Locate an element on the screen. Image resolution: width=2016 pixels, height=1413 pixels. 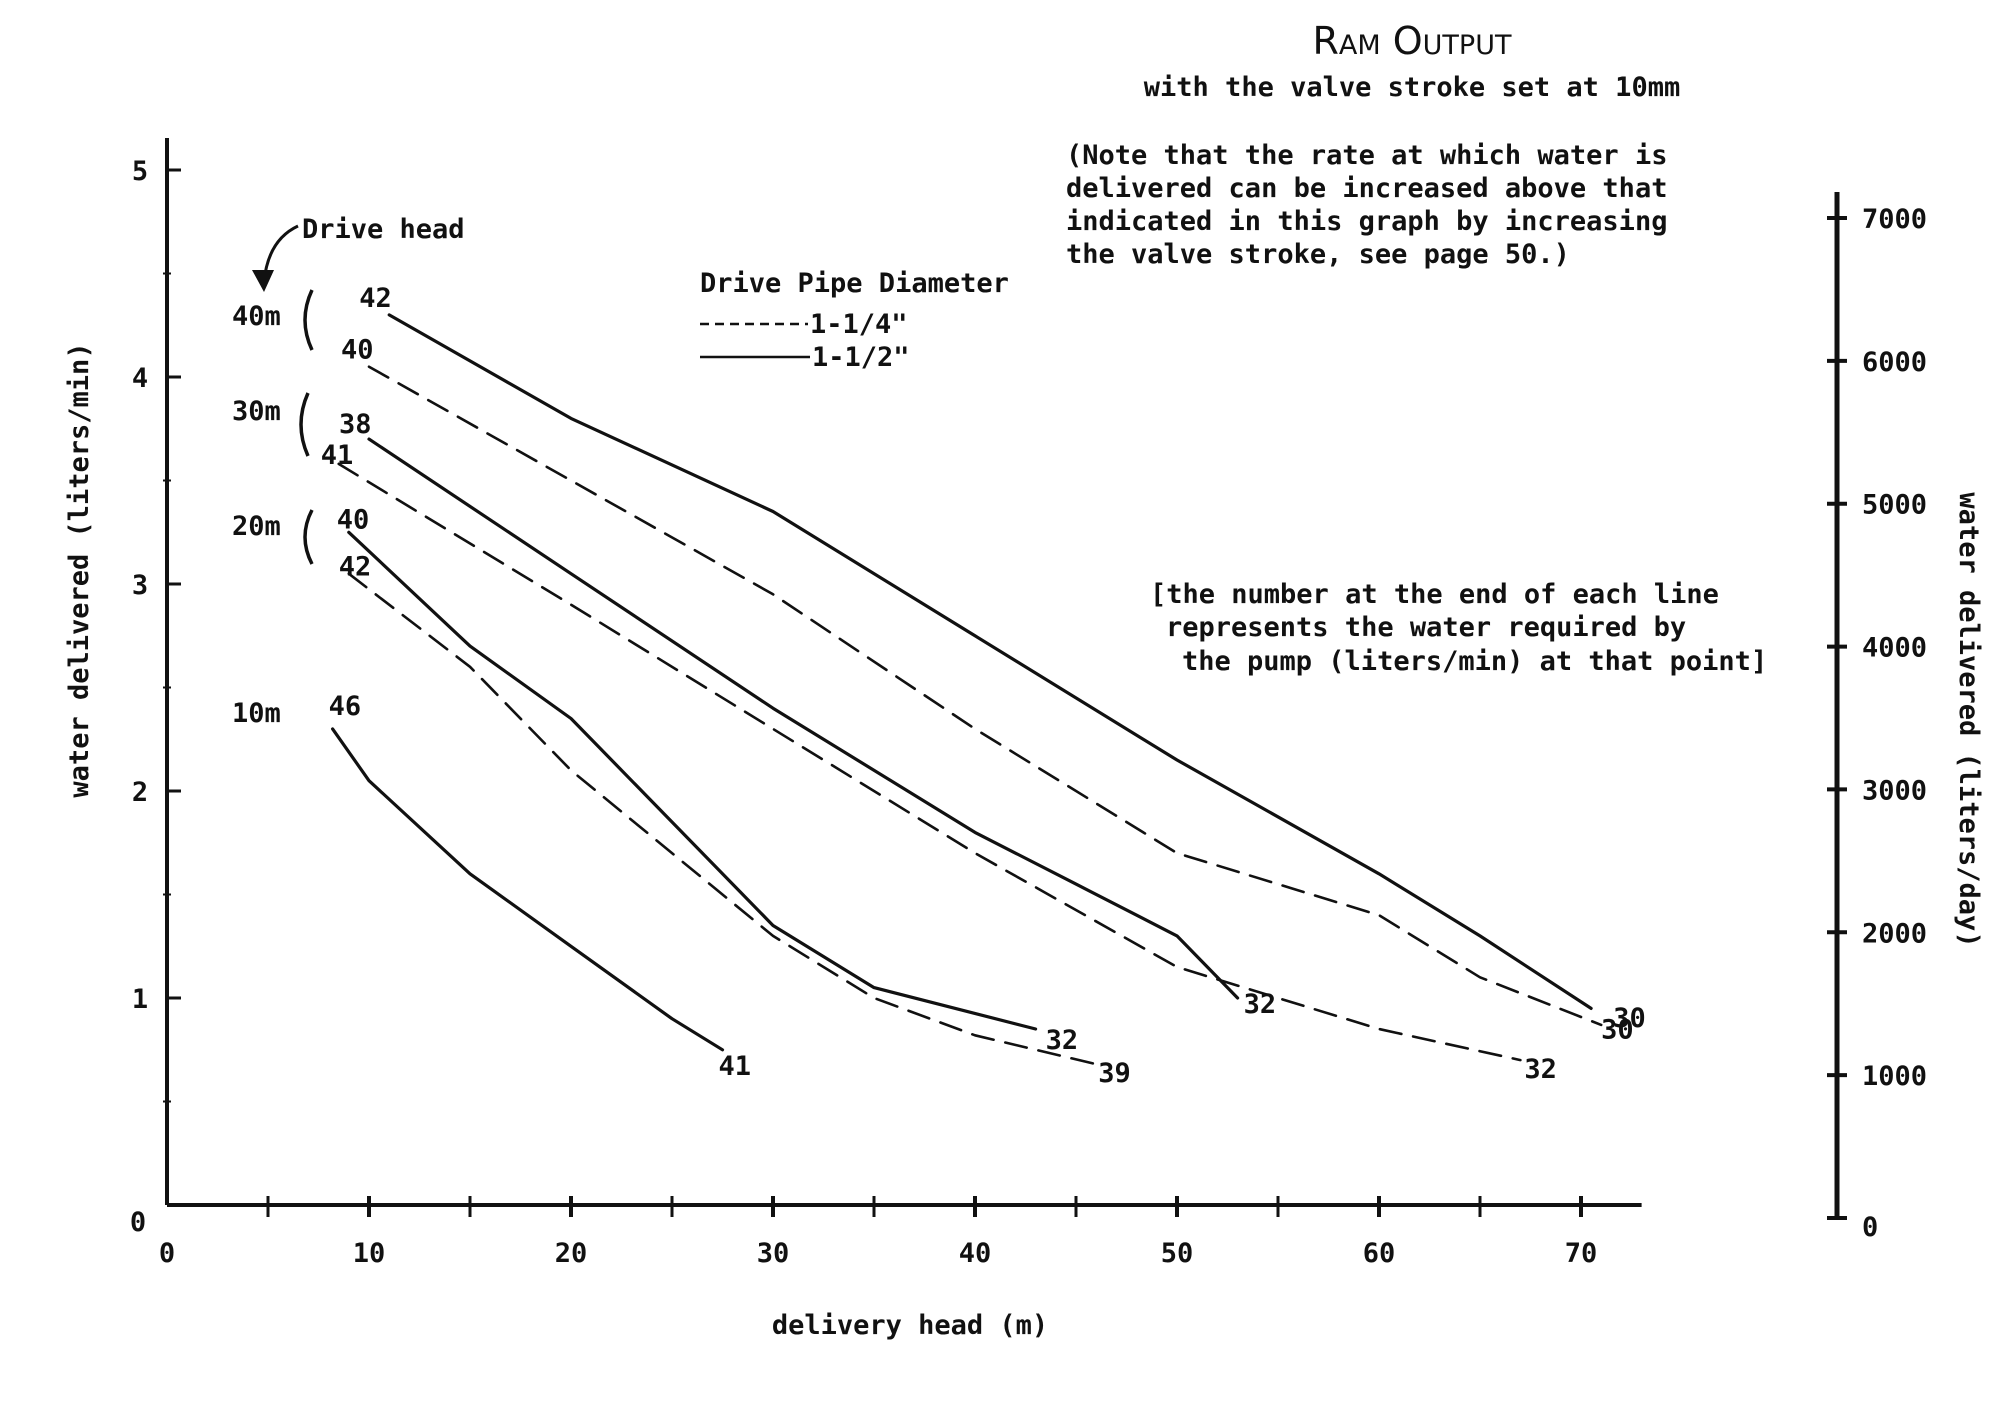
x-axis-title: delivery head (m) is located at coordinates (910, 1325).